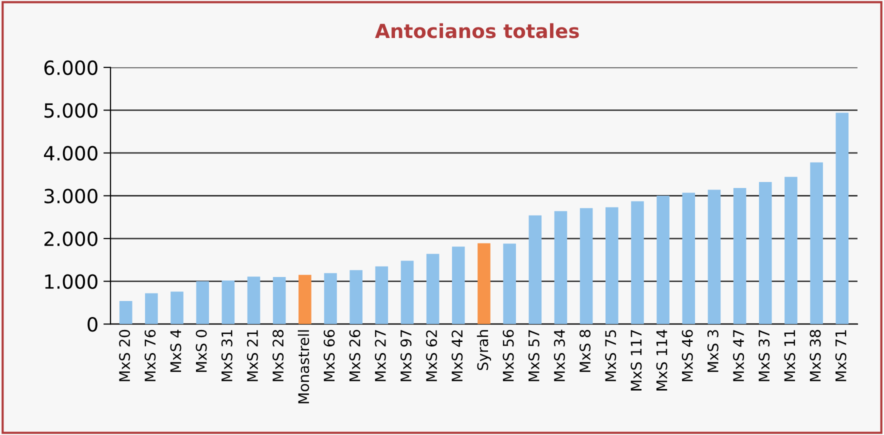  Describe the element at coordinates (738, 356) in the screenshot. I see `x-tick-label: MxS 47` at that location.